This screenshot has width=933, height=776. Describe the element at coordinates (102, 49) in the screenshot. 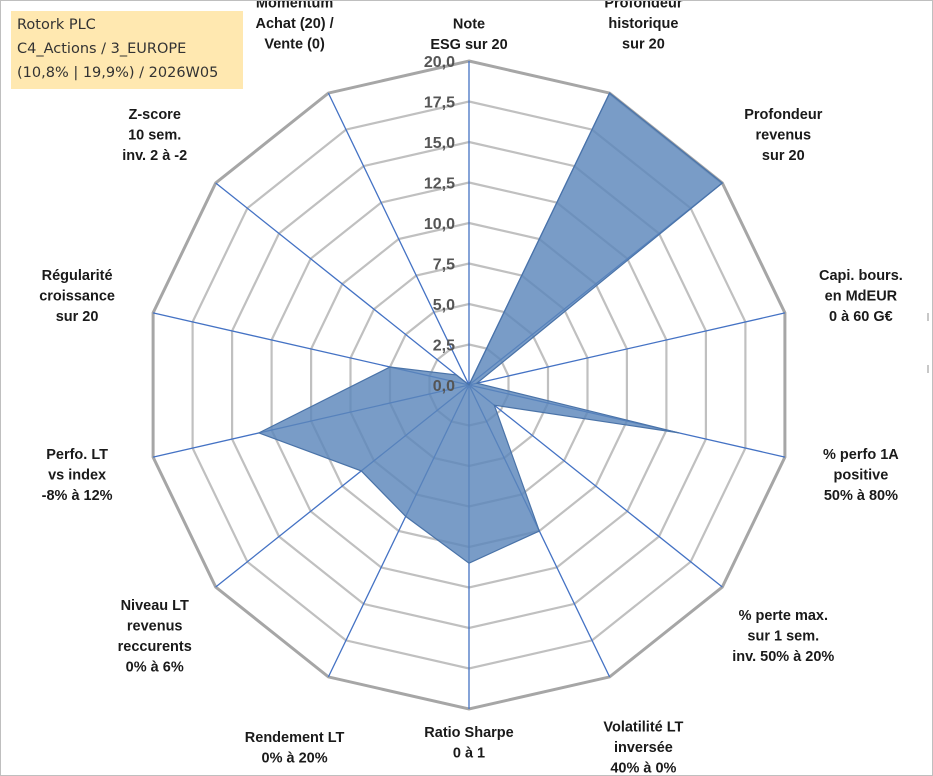

I see `category-path: C4_Actions / 3_EUROPE` at that location.